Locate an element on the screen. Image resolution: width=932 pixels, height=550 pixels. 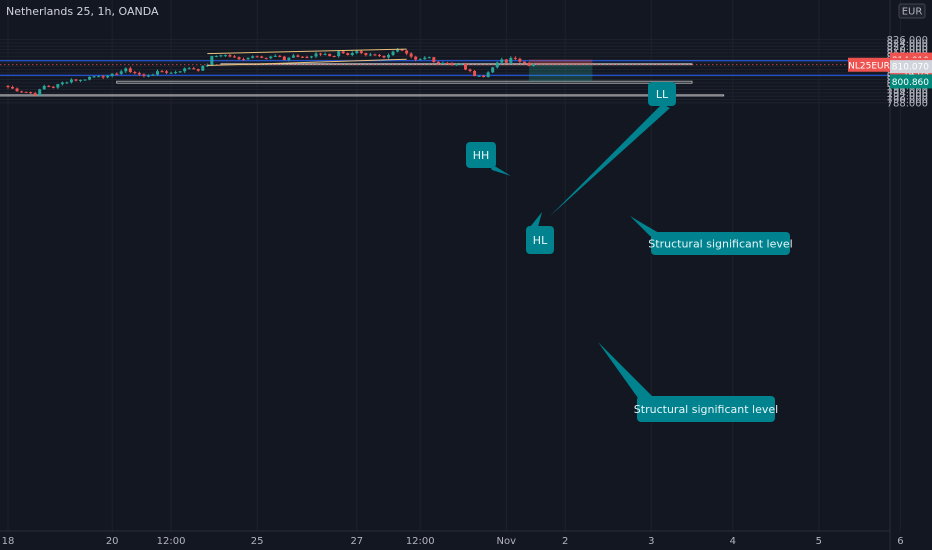
target-price-label-box is located at coordinates (911, 81).